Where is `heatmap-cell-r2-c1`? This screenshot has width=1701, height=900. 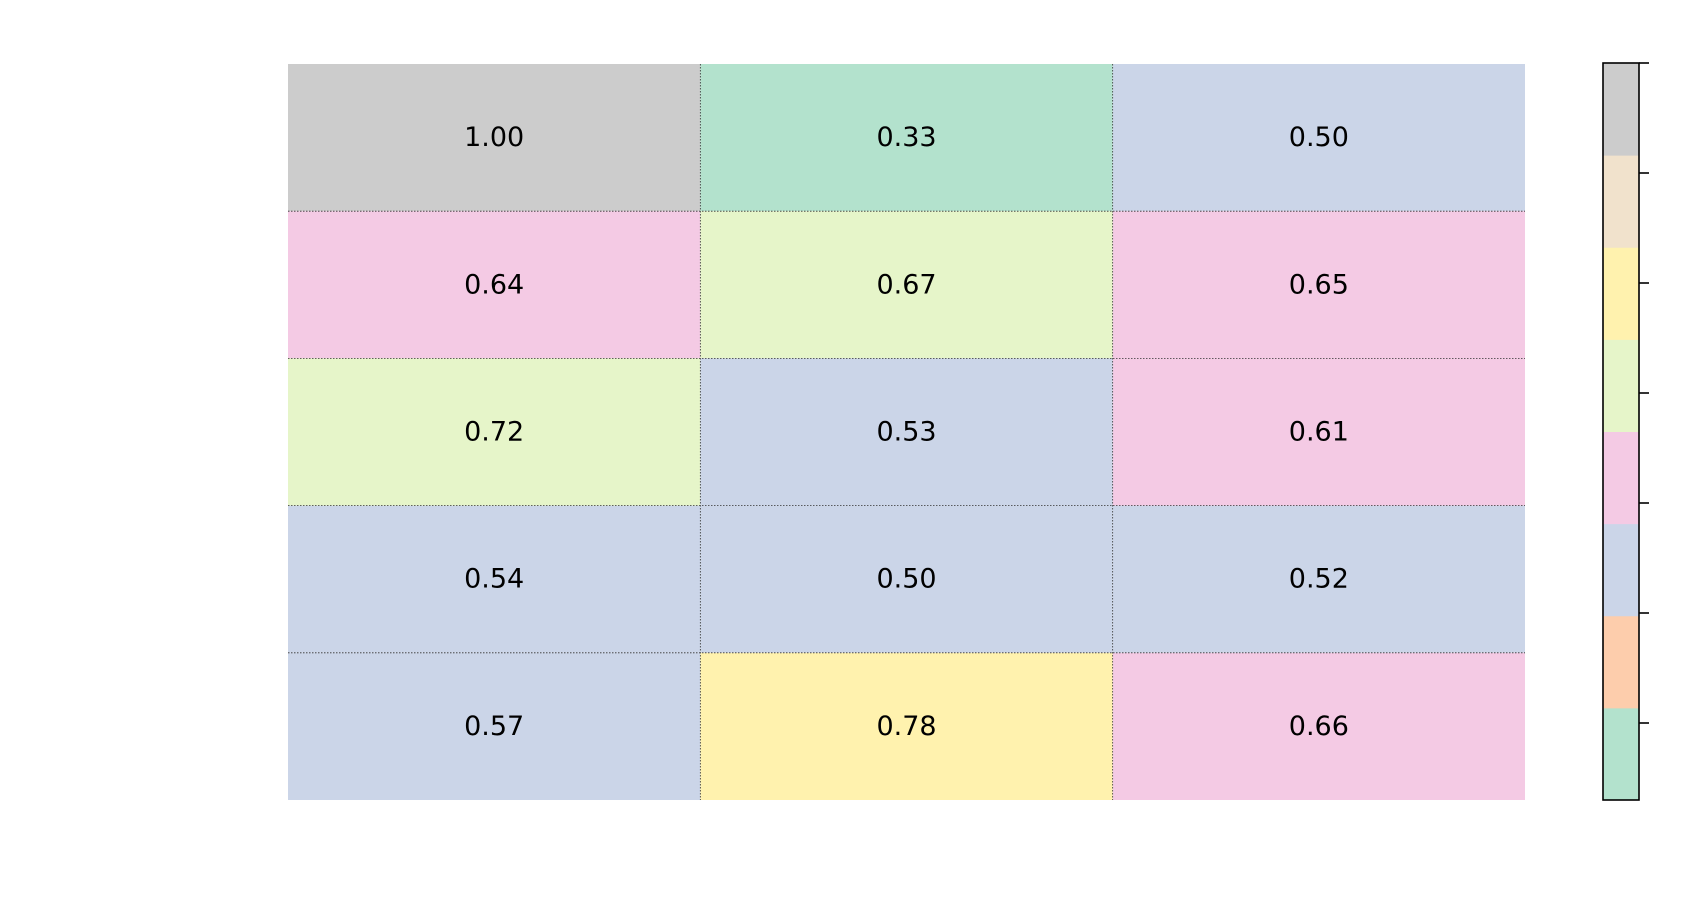 heatmap-cell-r2-c1 is located at coordinates (906, 432).